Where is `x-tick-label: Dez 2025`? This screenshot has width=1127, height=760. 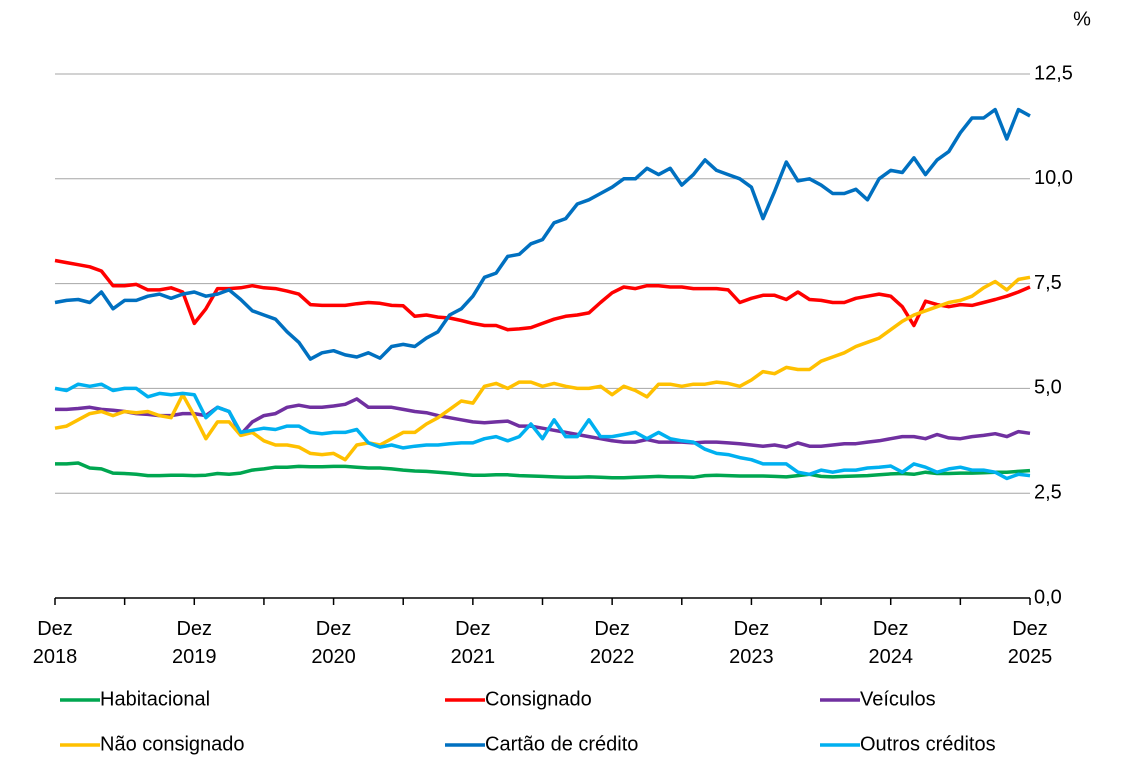
x-tick-label: Dez 2025 is located at coordinates (1030, 643).